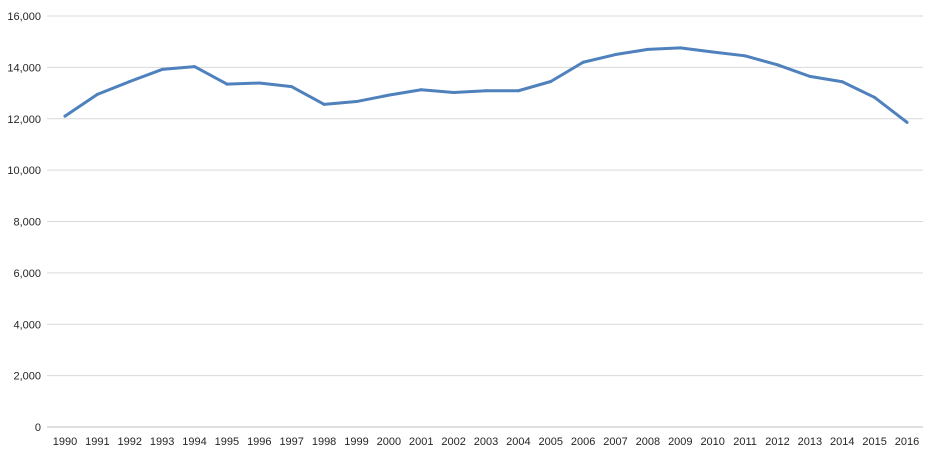 The height and width of the screenshot is (456, 940). Describe the element at coordinates (27, 223) in the screenshot. I see `y-tick-label: 8,000` at that location.